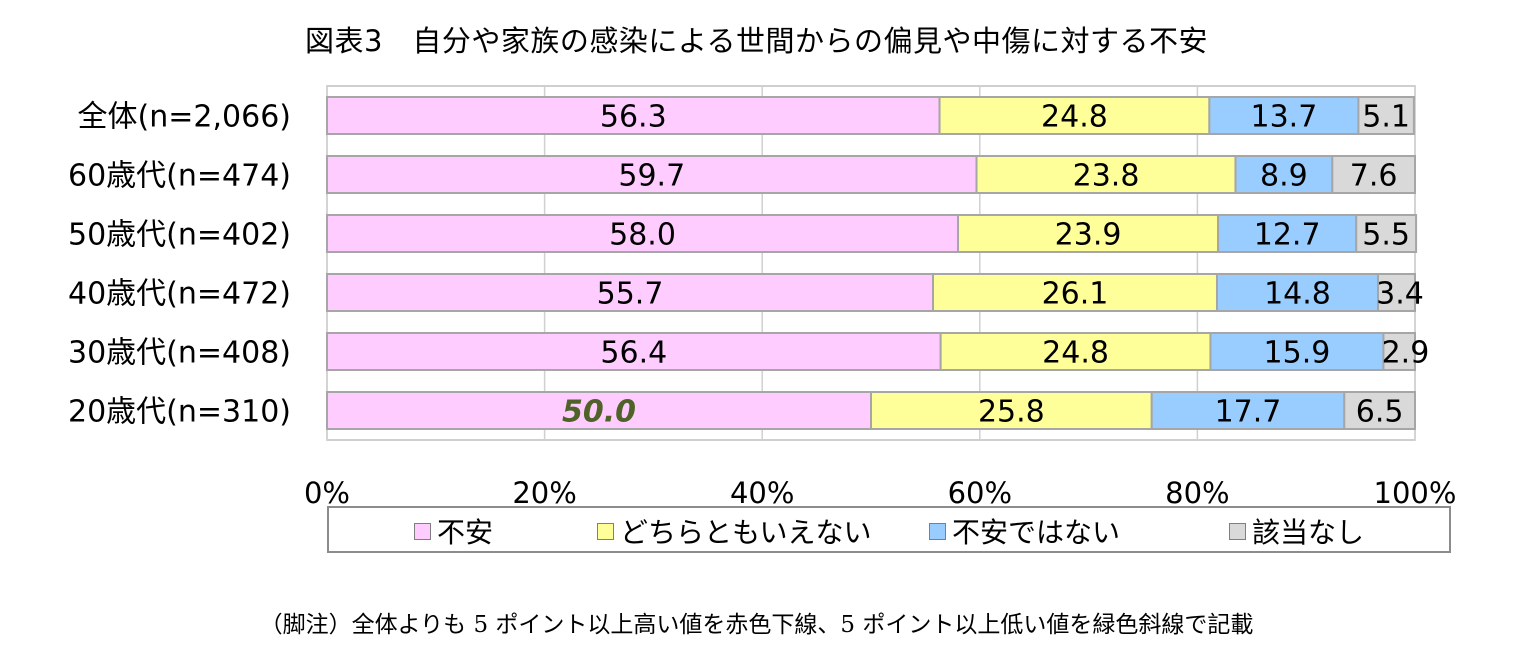 This screenshot has width=1513, height=666. I want to click on data-label: 13.7, so click(1283, 117).